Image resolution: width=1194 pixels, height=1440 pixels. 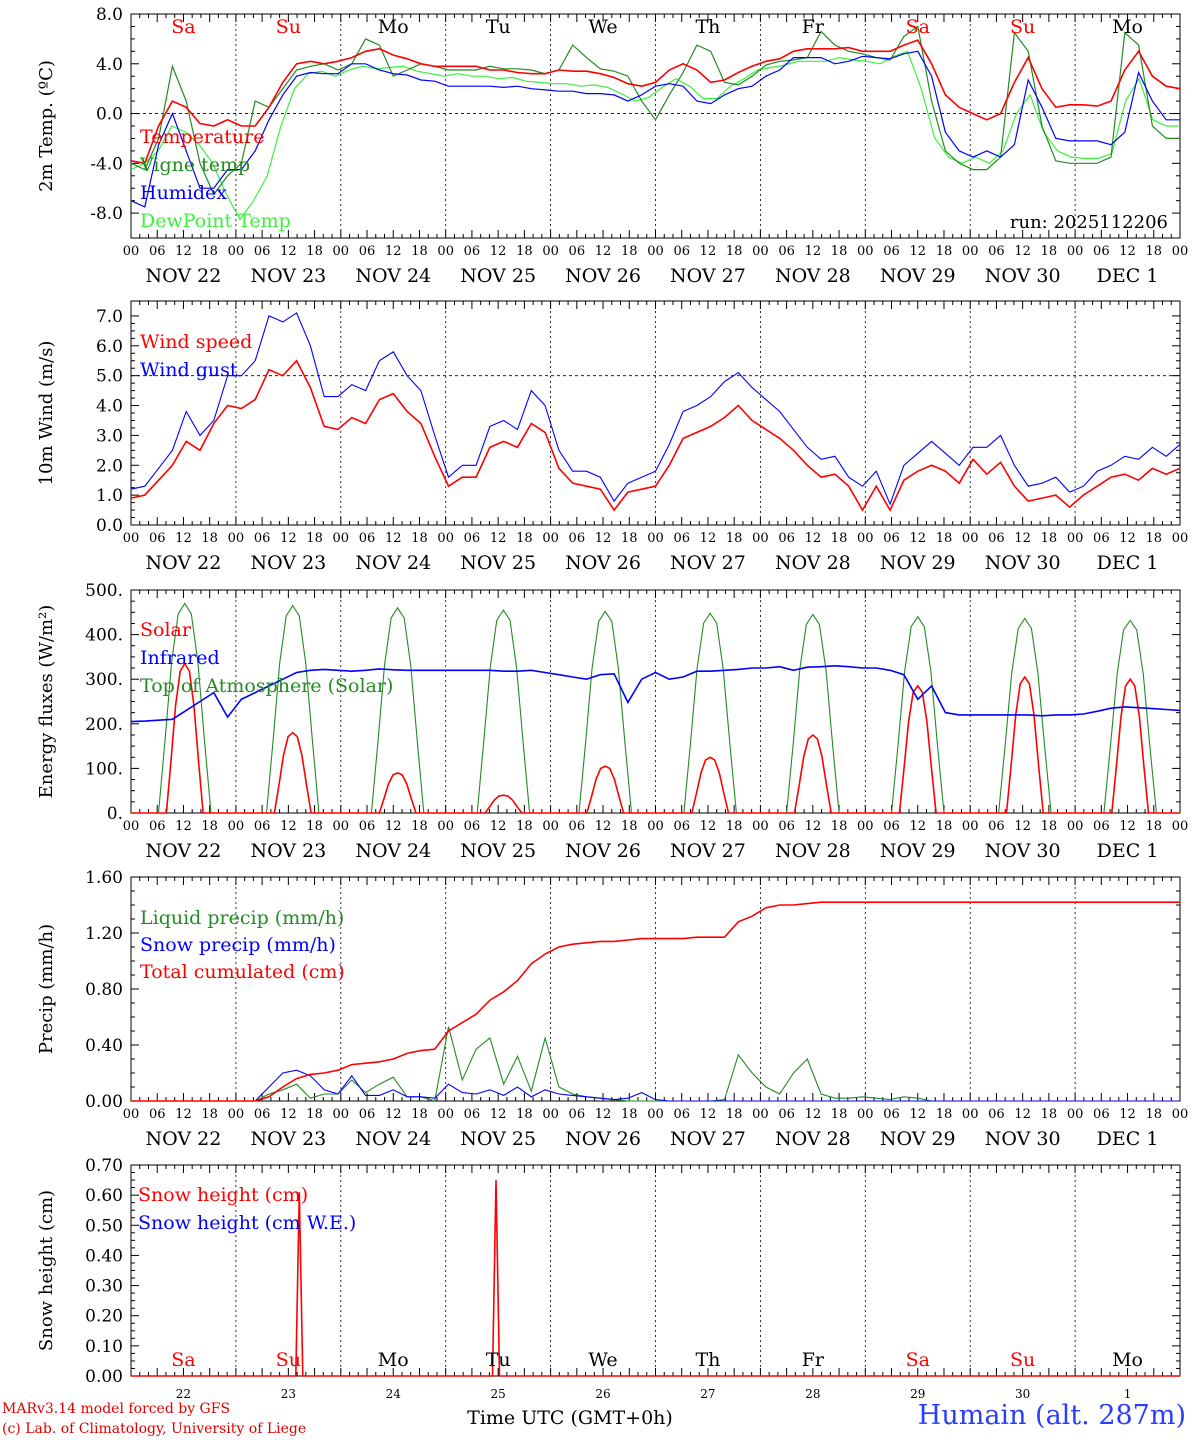 What do you see at coordinates (393, 1360) in the screenshot?
I see `weekday-label: Mo` at bounding box center [393, 1360].